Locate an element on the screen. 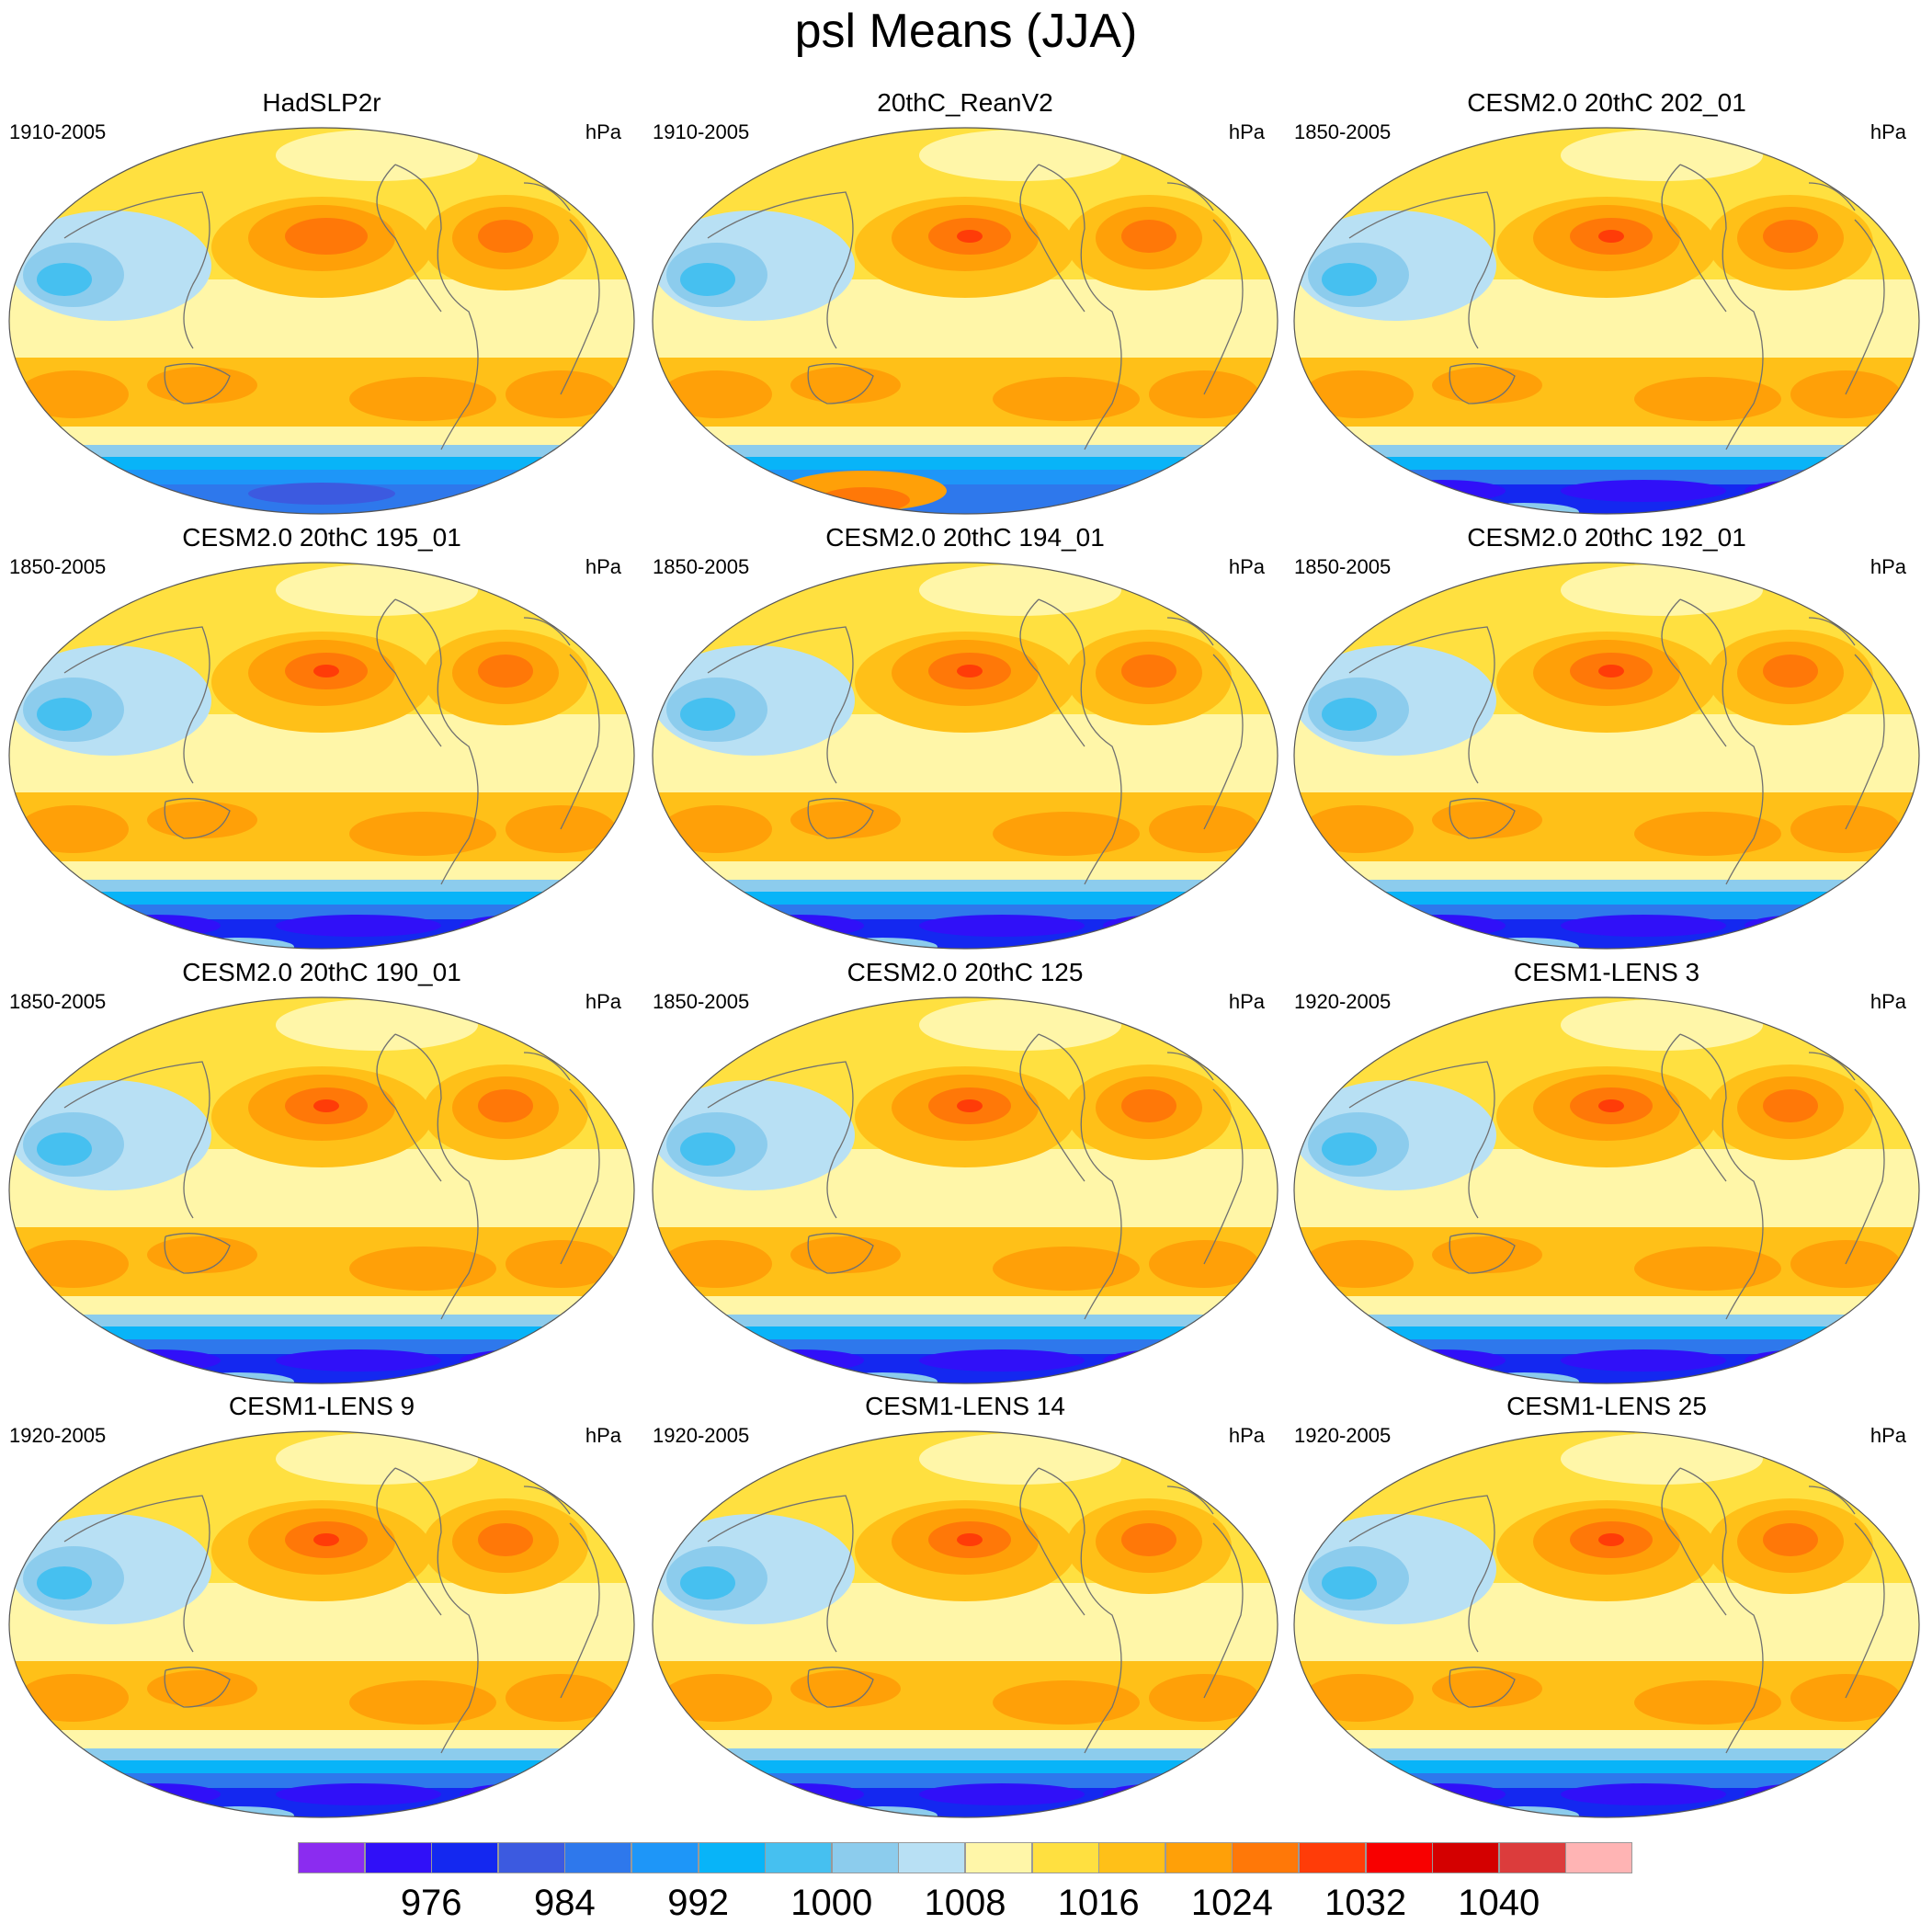  map-panel: CESM2.0 20thC 125 1850-2005 hPa is located at coordinates (965, 1173).